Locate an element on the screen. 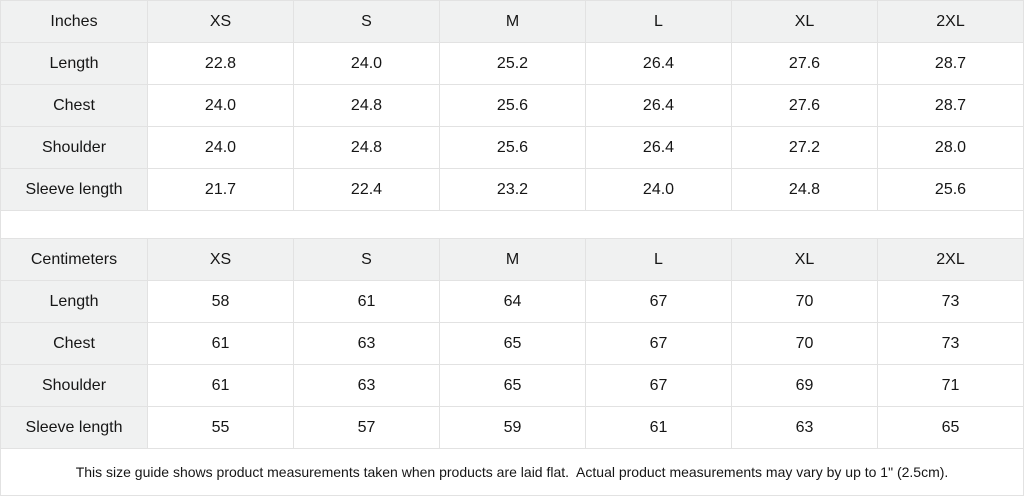 The height and width of the screenshot is (496, 1024). unit-label-cell: Centimeters is located at coordinates (74, 259).